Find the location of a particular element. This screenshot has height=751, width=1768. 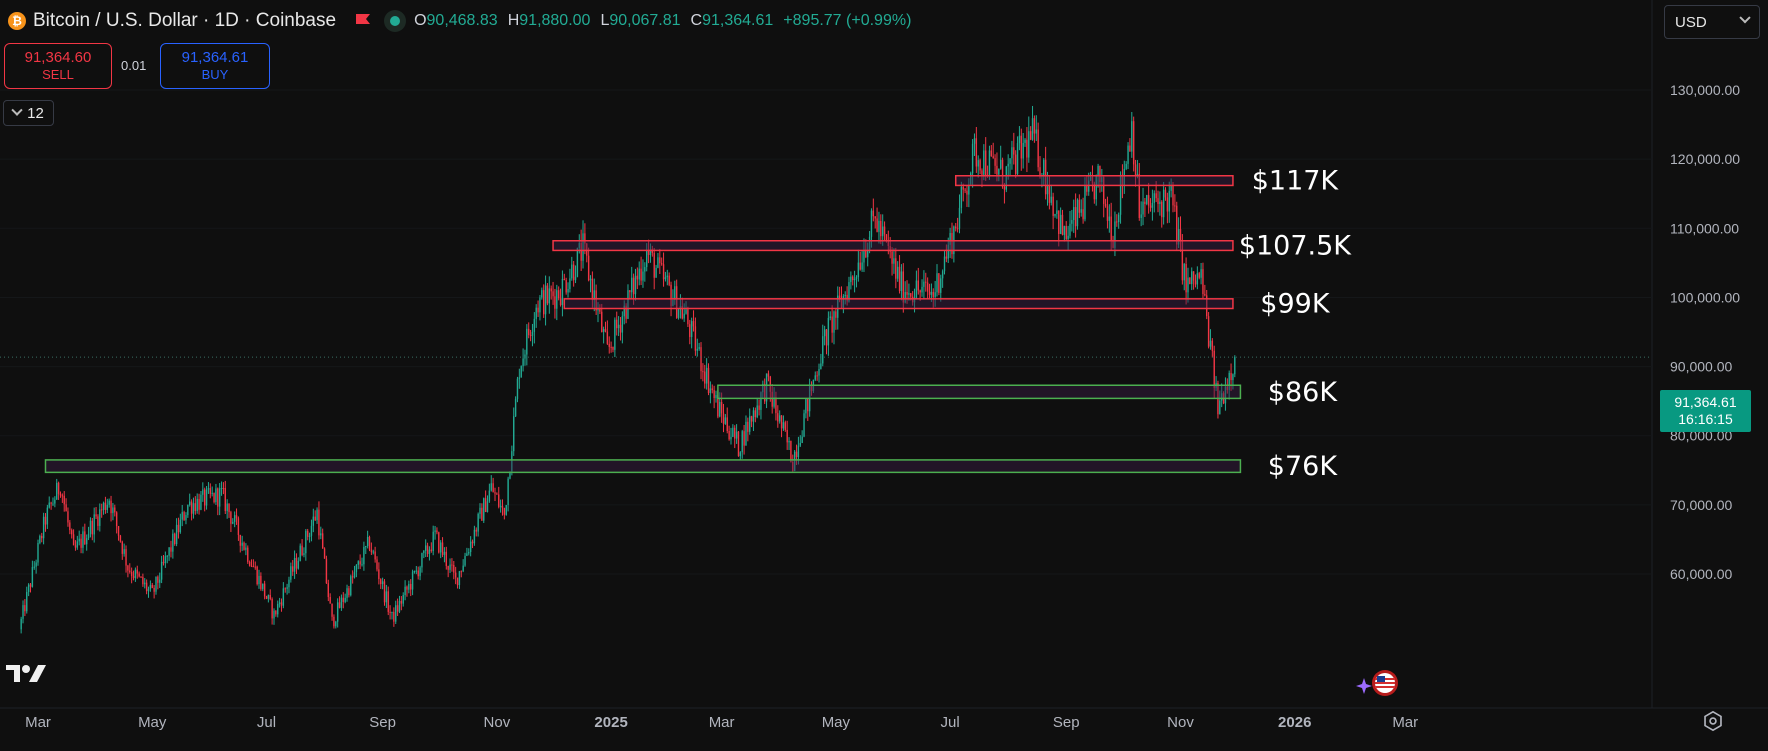

buy-button: 91,364.61 BUY is located at coordinates (215, 66).